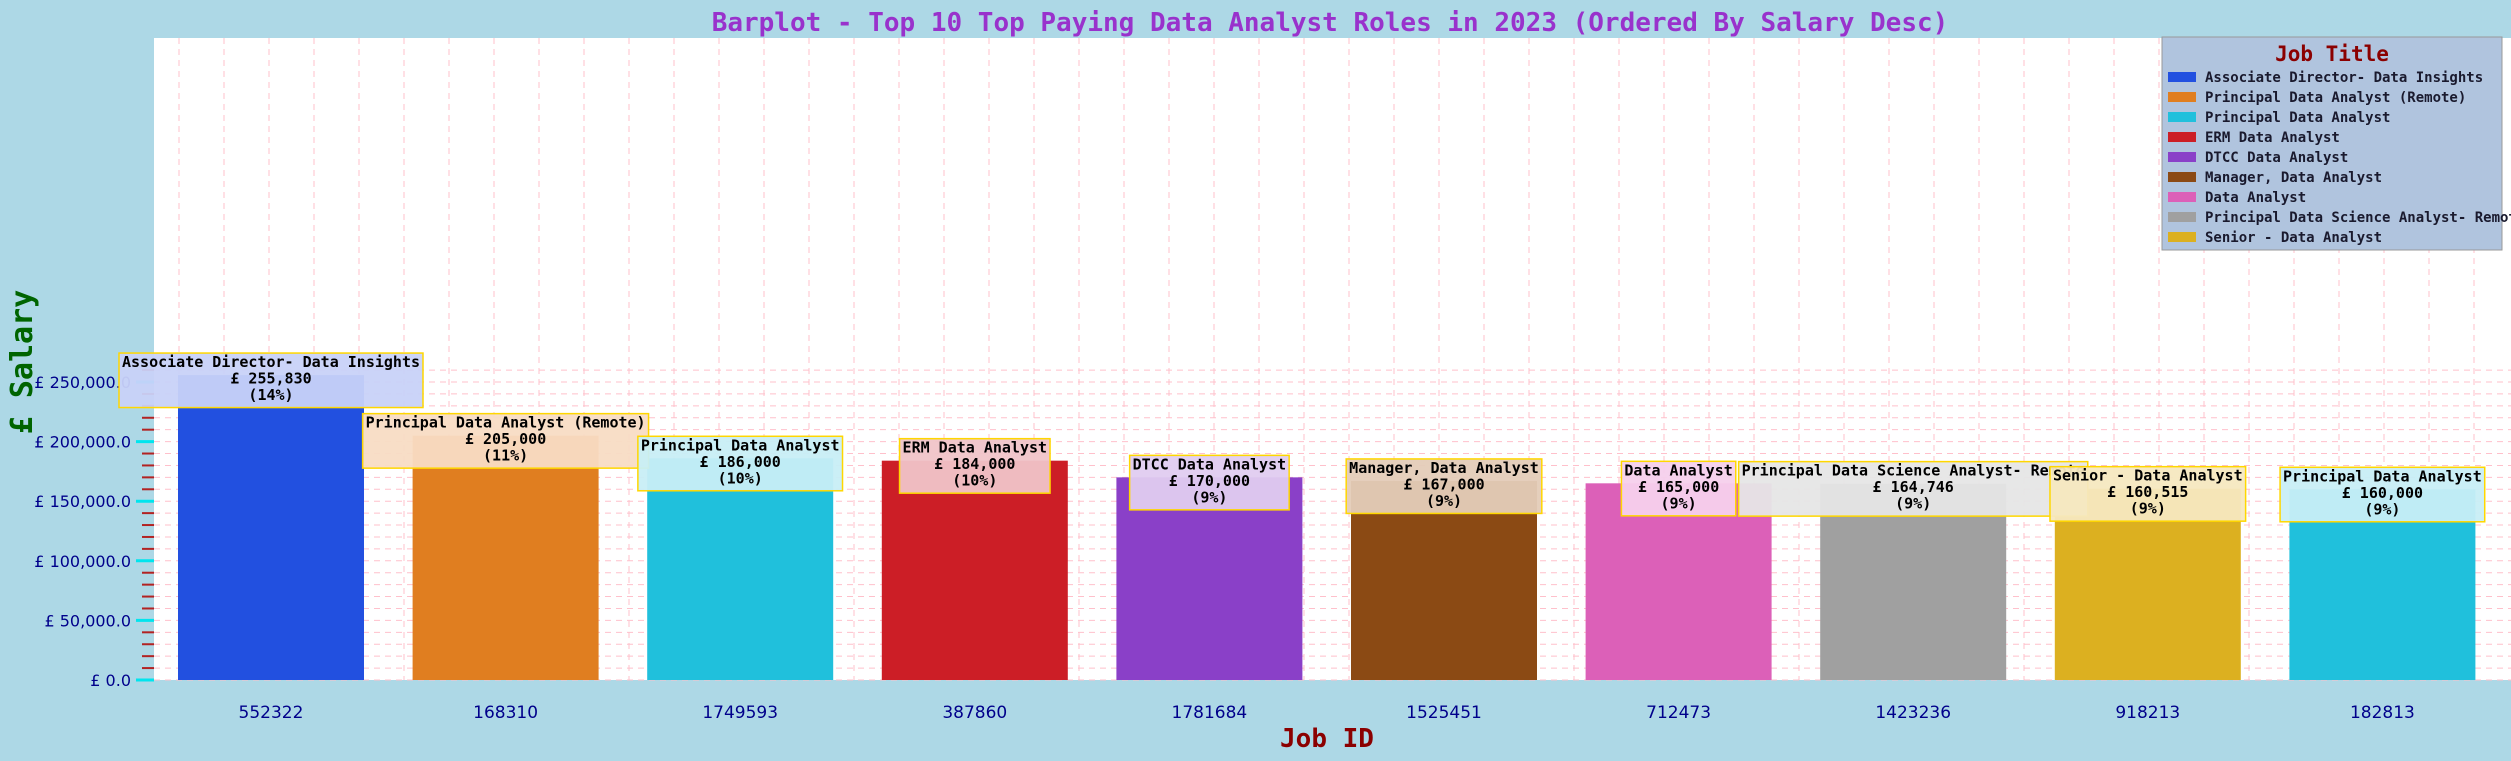 The width and height of the screenshot is (2511, 761). What do you see at coordinates (1678, 470) in the screenshot?
I see `data-label-title: Data Analyst` at bounding box center [1678, 470].